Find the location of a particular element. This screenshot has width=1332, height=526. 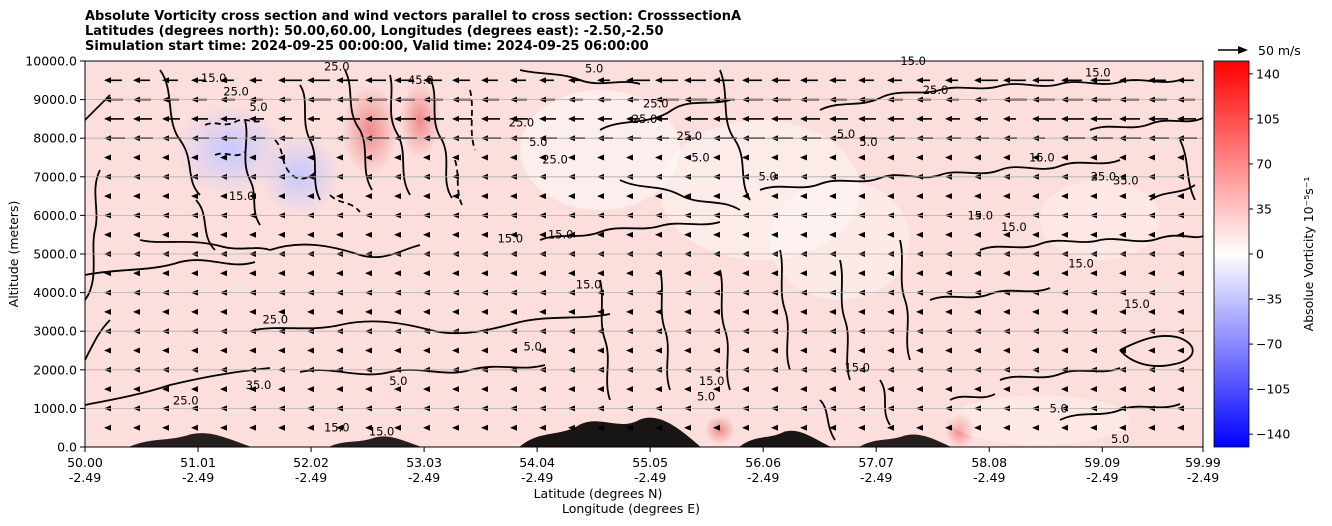

x-tick-label-lat: 55.05 is located at coordinates (650, 462).